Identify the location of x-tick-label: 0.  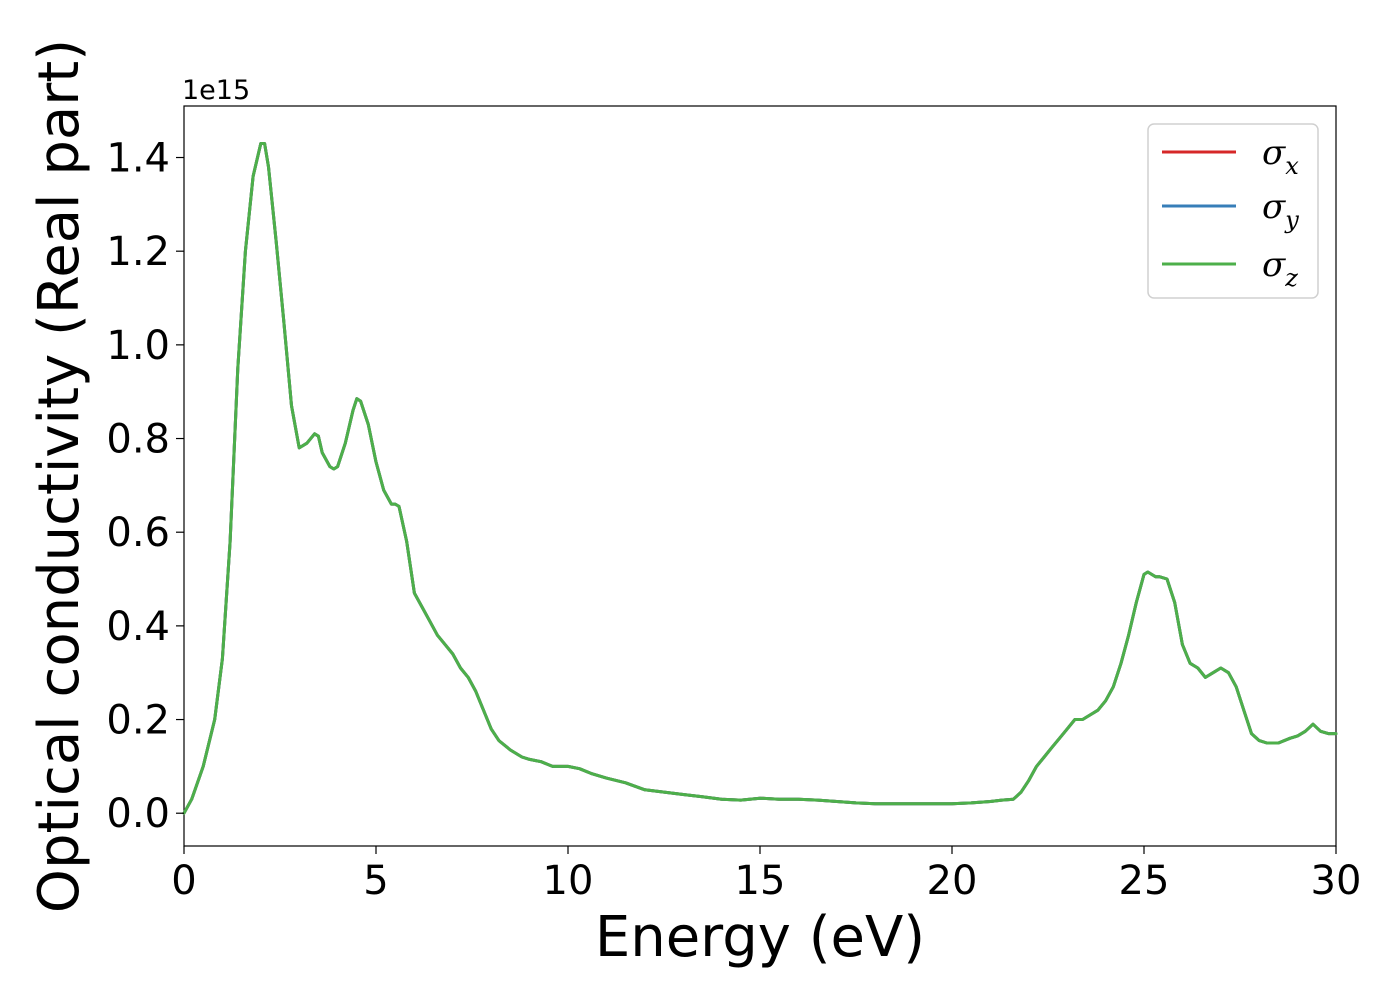
(183, 881).